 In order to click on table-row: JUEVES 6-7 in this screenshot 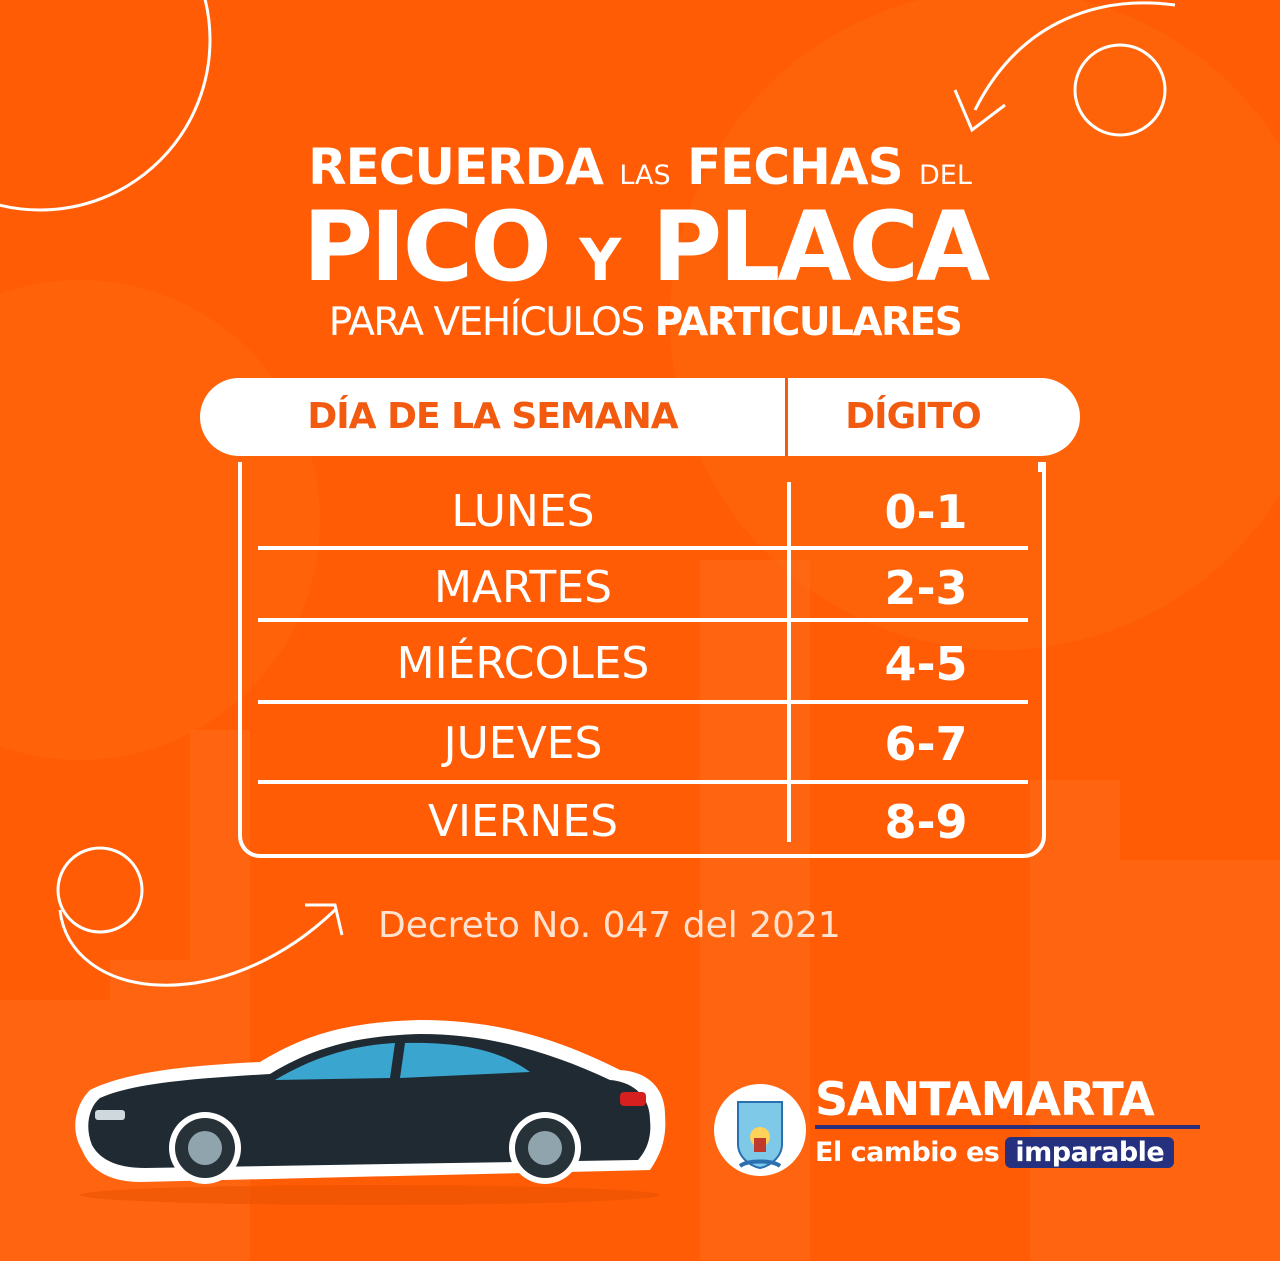, I will do `click(643, 744)`.